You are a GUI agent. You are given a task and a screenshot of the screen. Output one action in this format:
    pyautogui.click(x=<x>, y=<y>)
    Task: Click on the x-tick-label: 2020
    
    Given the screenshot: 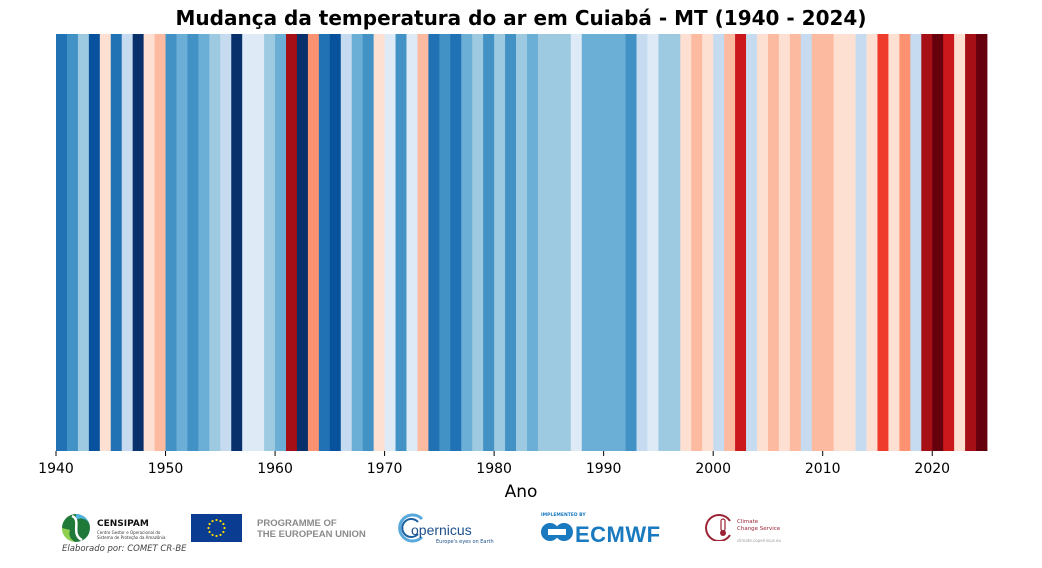 What is the action you would take?
    pyautogui.click(x=932, y=469)
    